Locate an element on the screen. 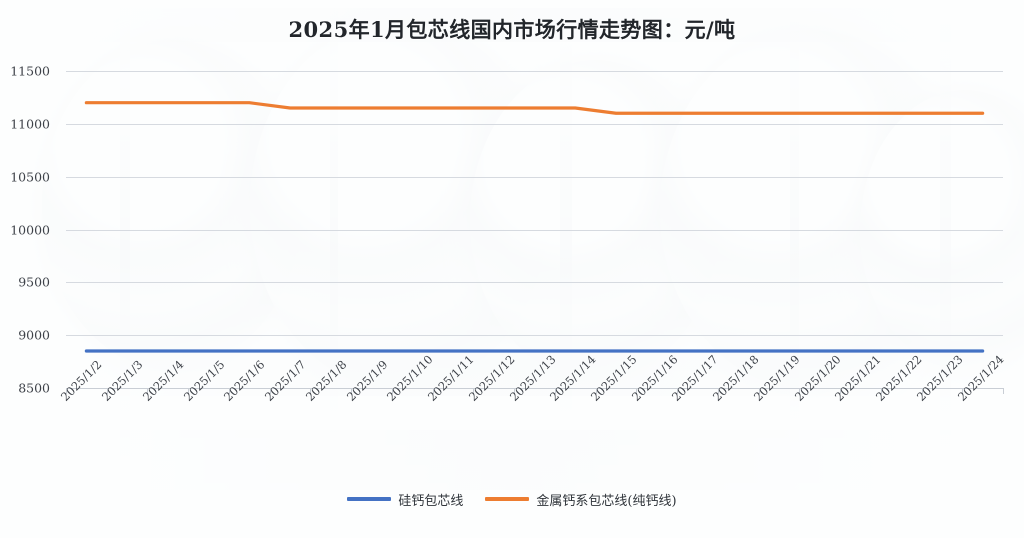 This screenshot has height=538, width=1024. x-axis-ticks is located at coordinates (535, 391).